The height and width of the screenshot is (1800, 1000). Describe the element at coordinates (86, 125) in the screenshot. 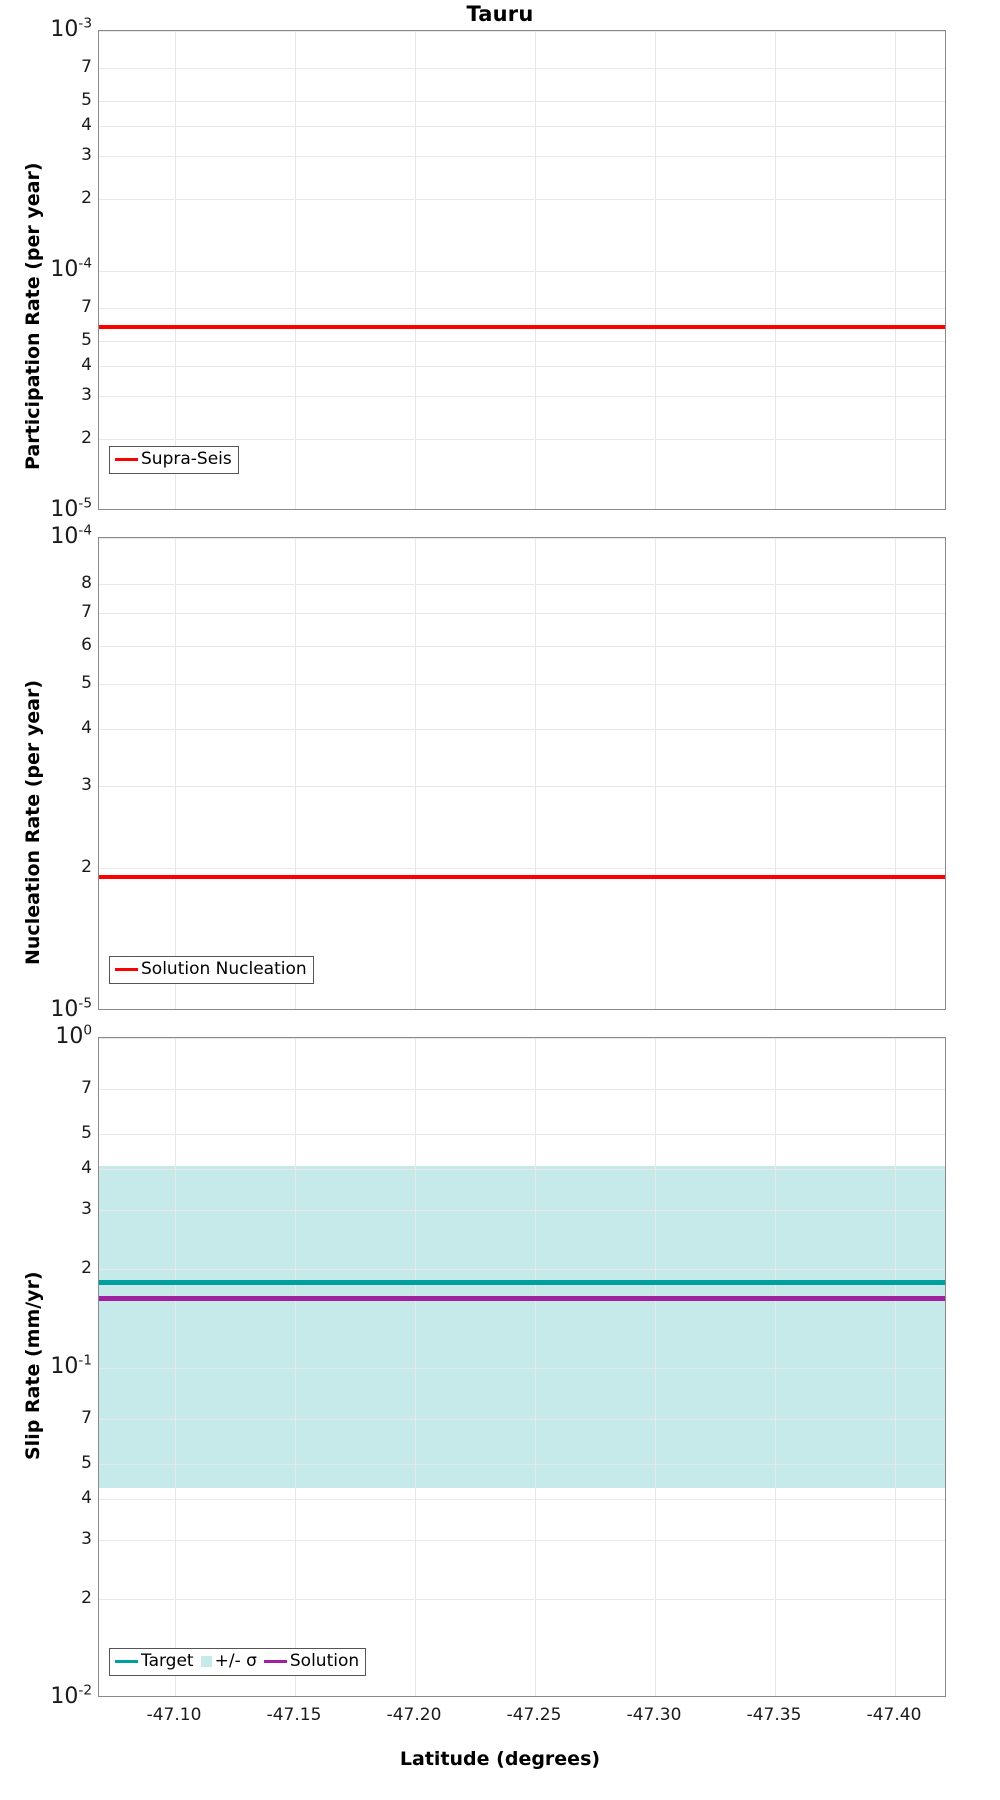

I see `ytick-p1-4e-4: 4` at that location.